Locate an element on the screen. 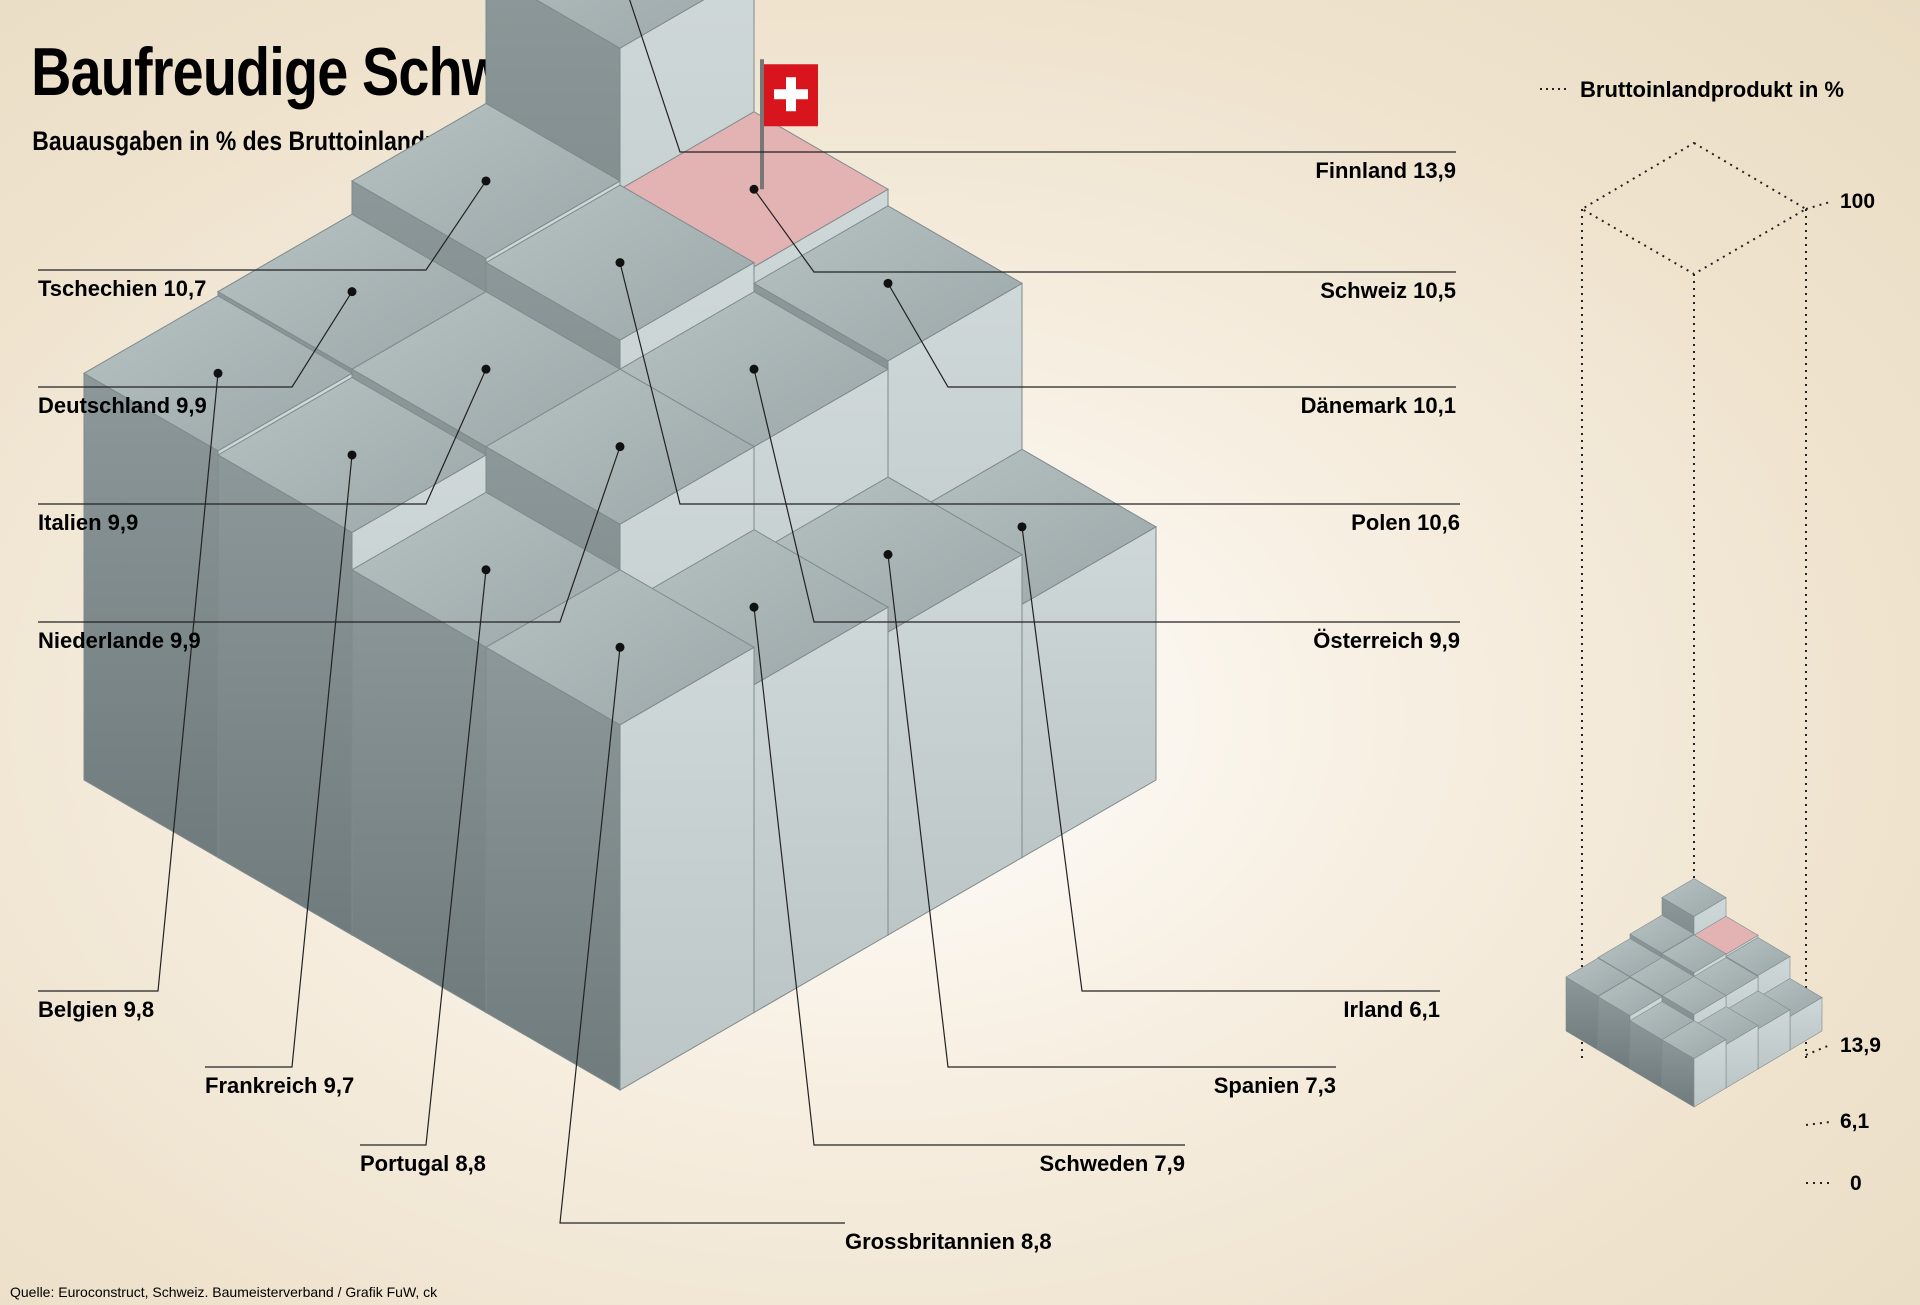 Image resolution: width=1920 pixels, height=1305 pixels. label-irland: Irland 6,1 is located at coordinates (1391, 1009).